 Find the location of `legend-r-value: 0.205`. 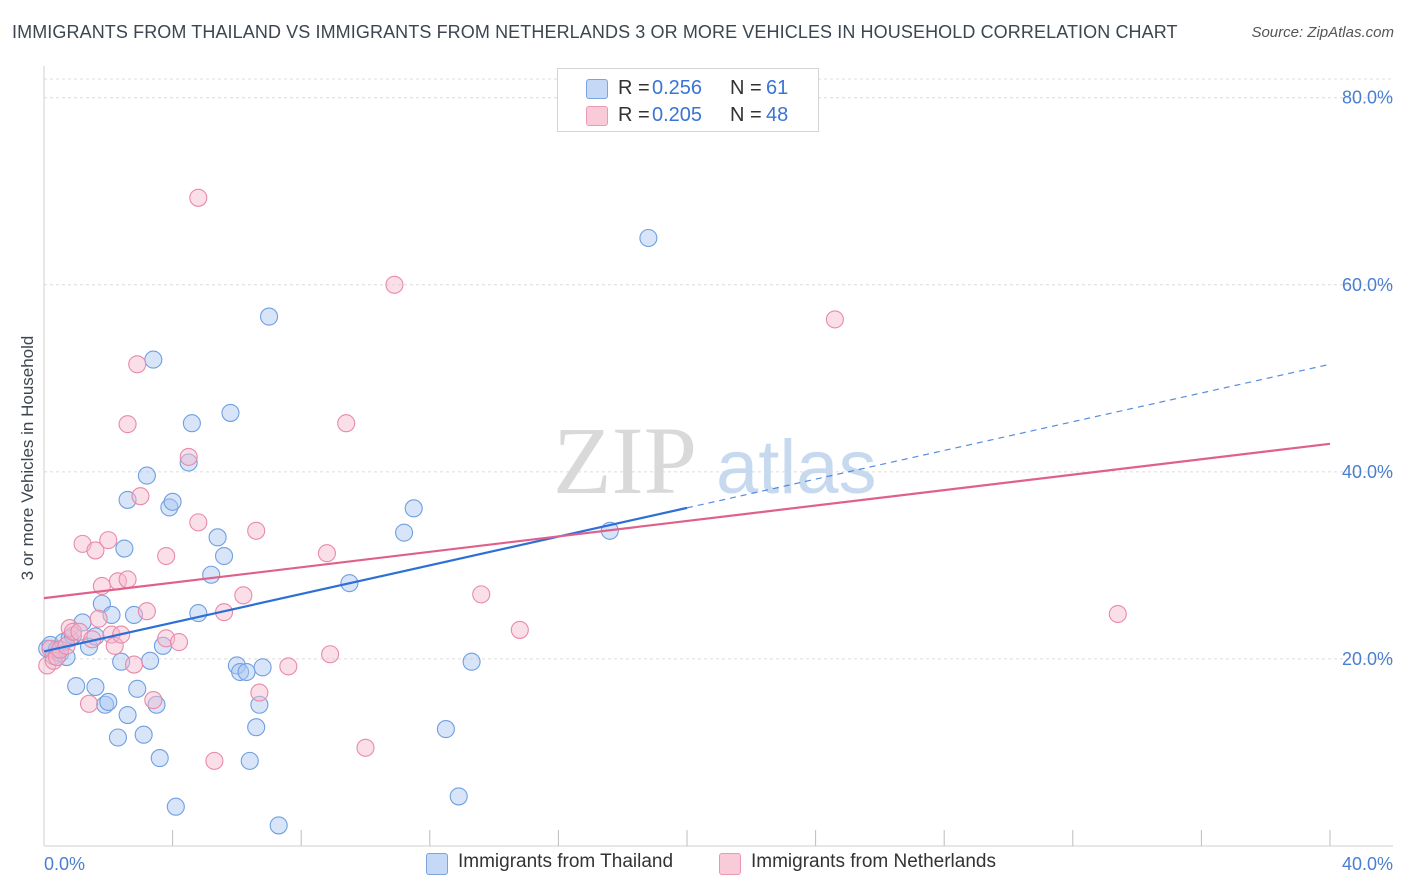

legend-r-value: 0.205 is located at coordinates (677, 115).